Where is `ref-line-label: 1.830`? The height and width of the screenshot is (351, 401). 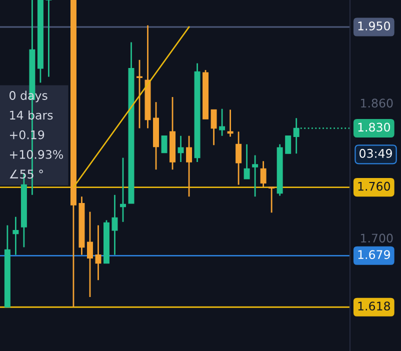 ref-line-label: 1.830 is located at coordinates (374, 127).